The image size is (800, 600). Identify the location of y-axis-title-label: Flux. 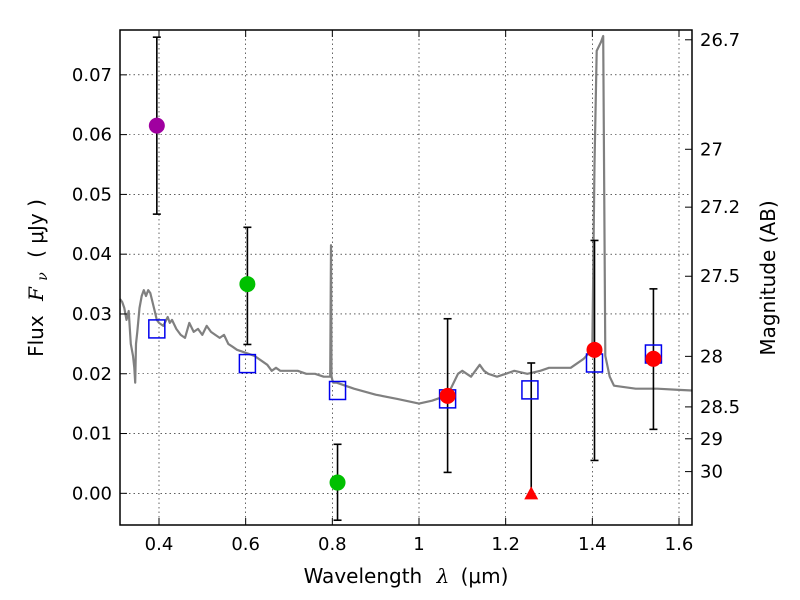
(36, 336).